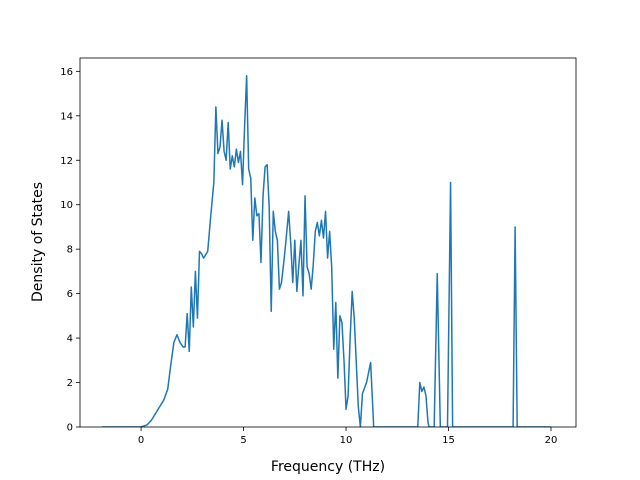 Image resolution: width=640 pixels, height=480 pixels. Describe the element at coordinates (66, 116) in the screenshot. I see `y-tick-label: 14` at that location.